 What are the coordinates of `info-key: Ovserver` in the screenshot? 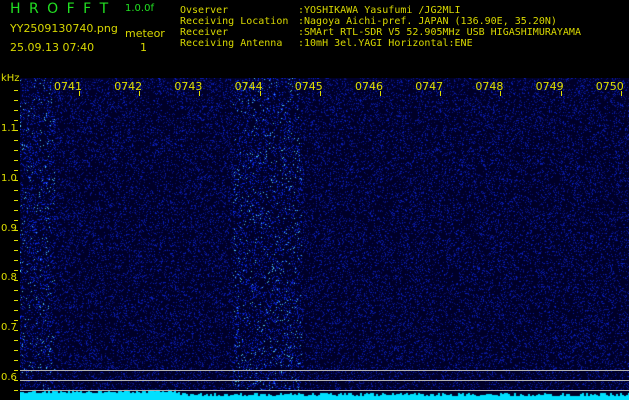 It's located at (204, 10).